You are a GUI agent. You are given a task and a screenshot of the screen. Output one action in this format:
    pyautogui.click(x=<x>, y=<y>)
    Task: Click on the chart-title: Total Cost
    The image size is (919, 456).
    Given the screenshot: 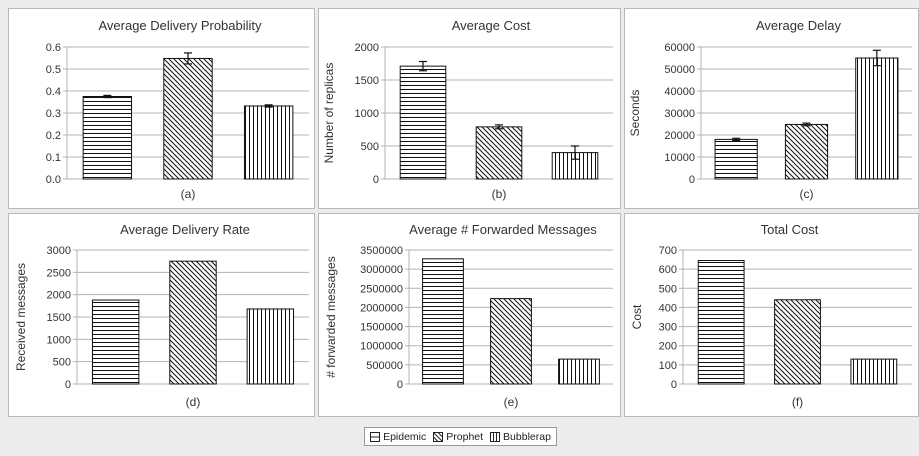 What is the action you would take?
    pyautogui.click(x=790, y=229)
    